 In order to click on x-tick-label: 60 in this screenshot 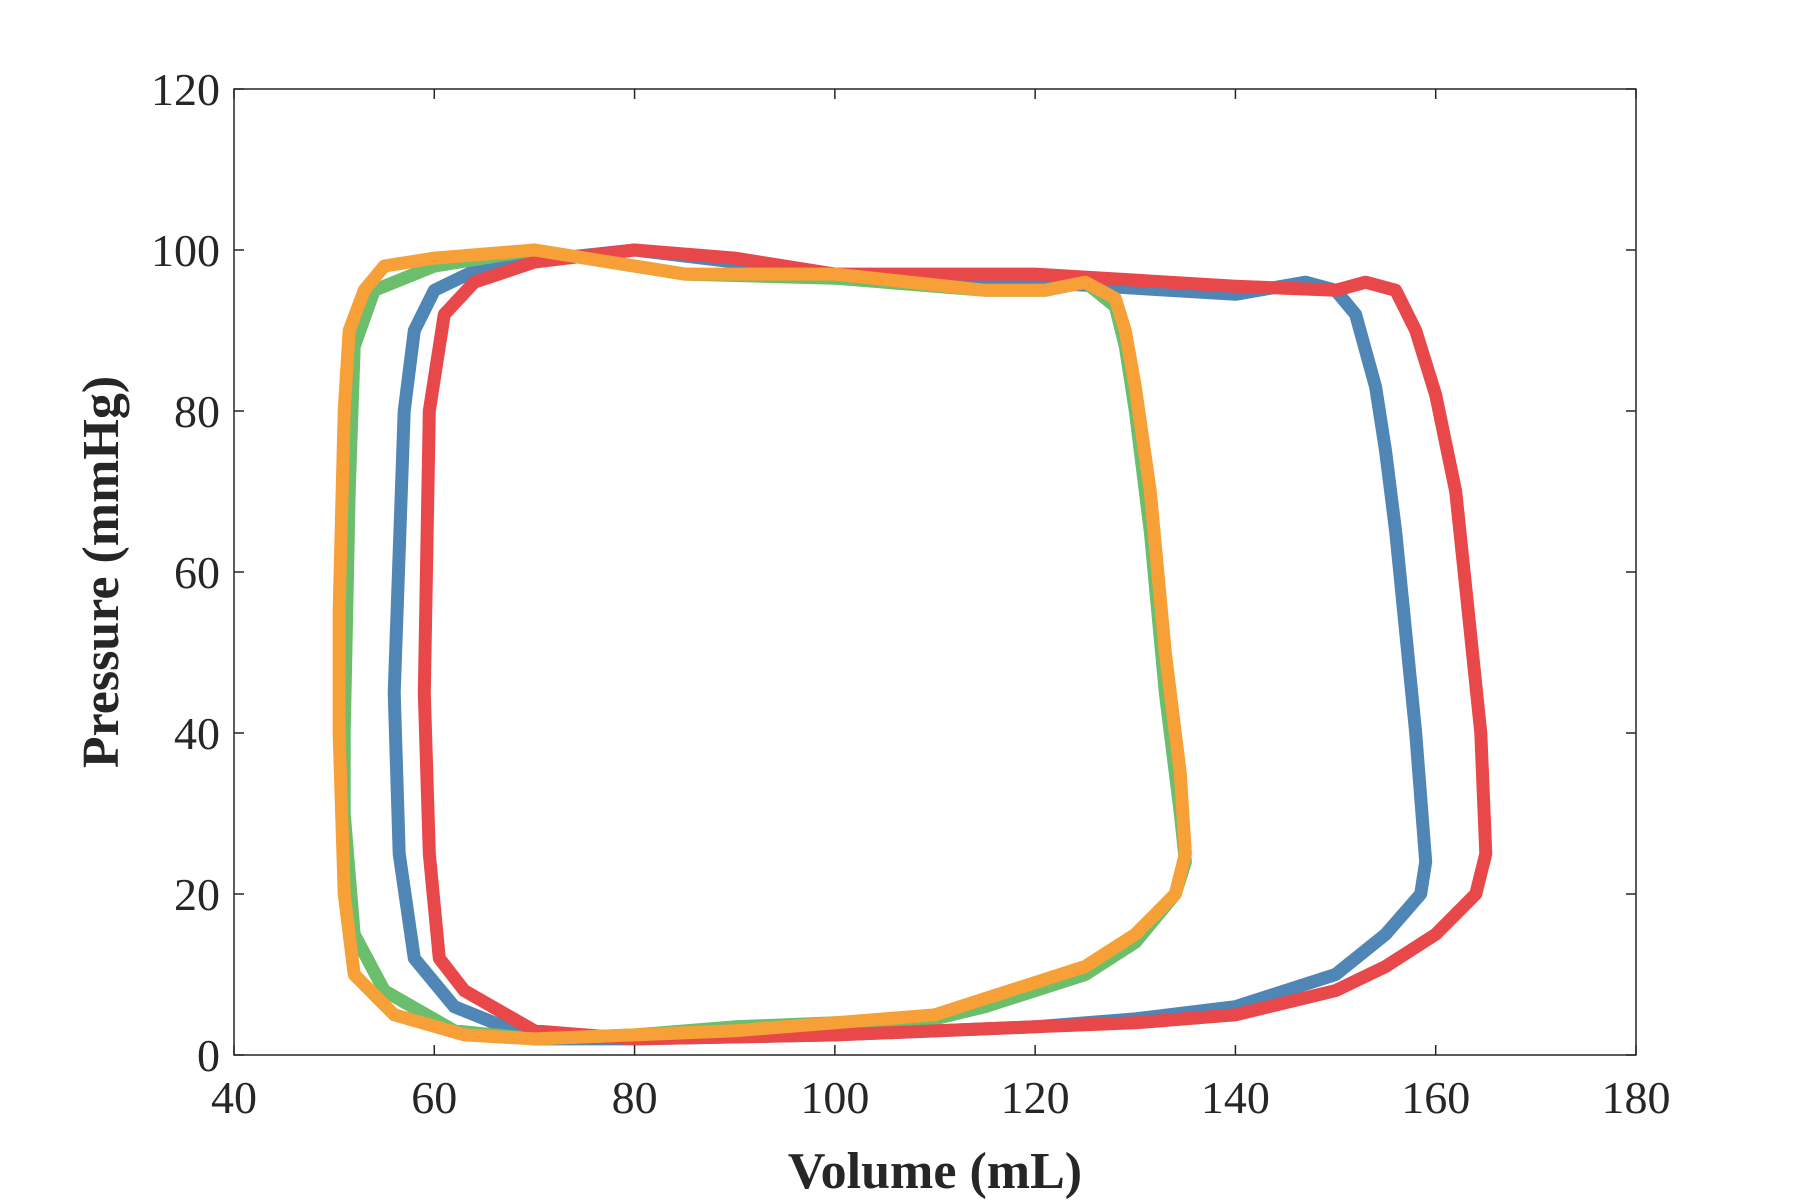, I will do `click(434, 1097)`.